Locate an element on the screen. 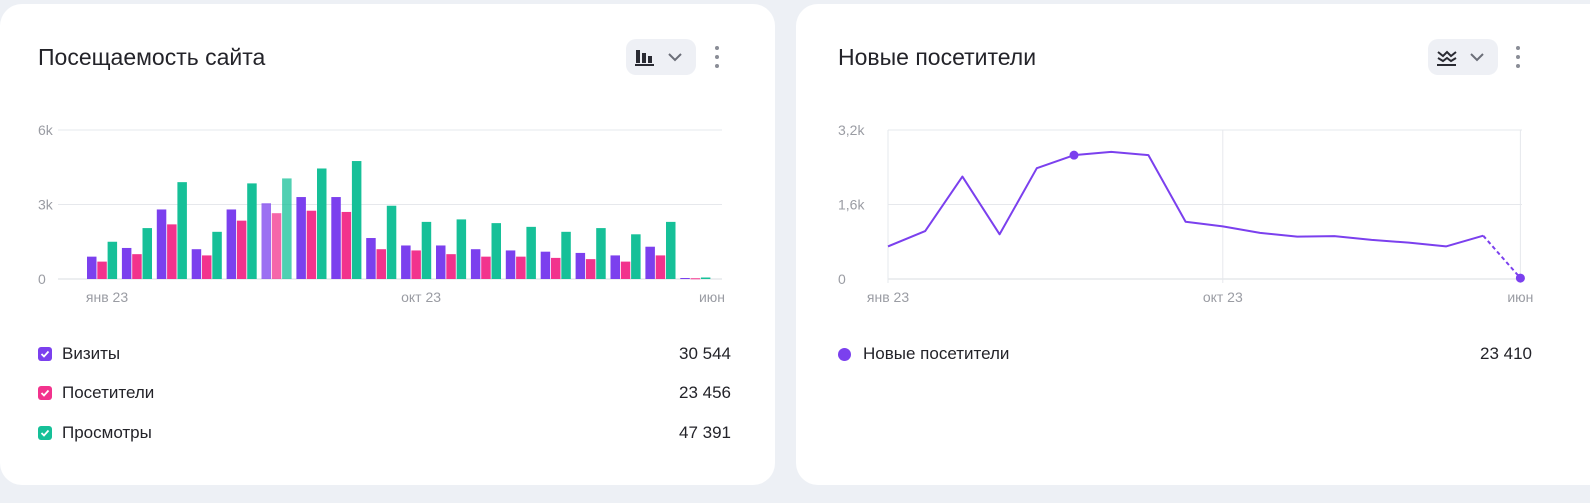 This screenshot has width=1590, height=503. legend-item-new-visitors: Новые посетители 23 410 is located at coordinates (1185, 354).